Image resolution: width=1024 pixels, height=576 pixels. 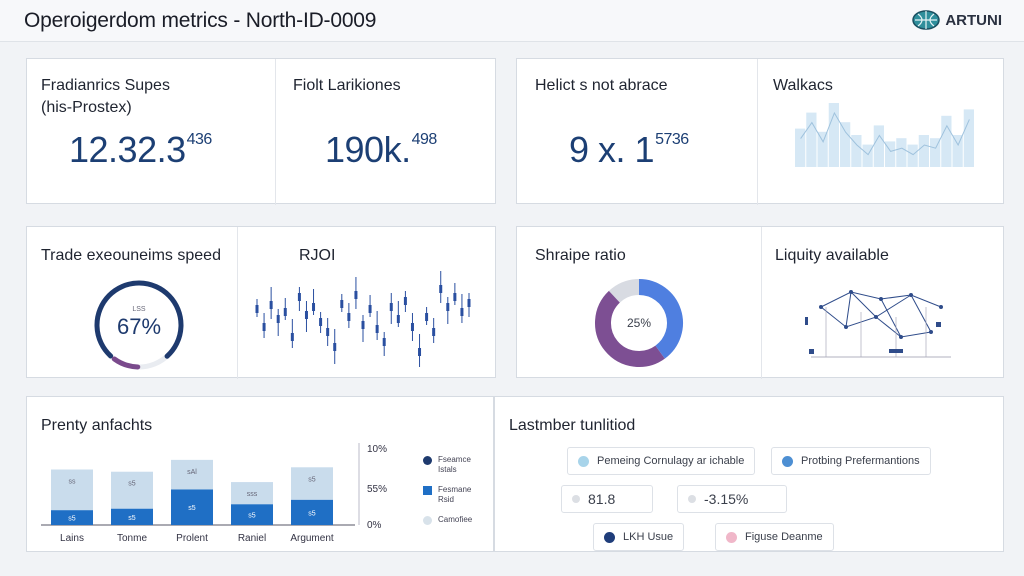 I want to click on trade-speed-label: Trade exeouneims speed, so click(x=131, y=255).